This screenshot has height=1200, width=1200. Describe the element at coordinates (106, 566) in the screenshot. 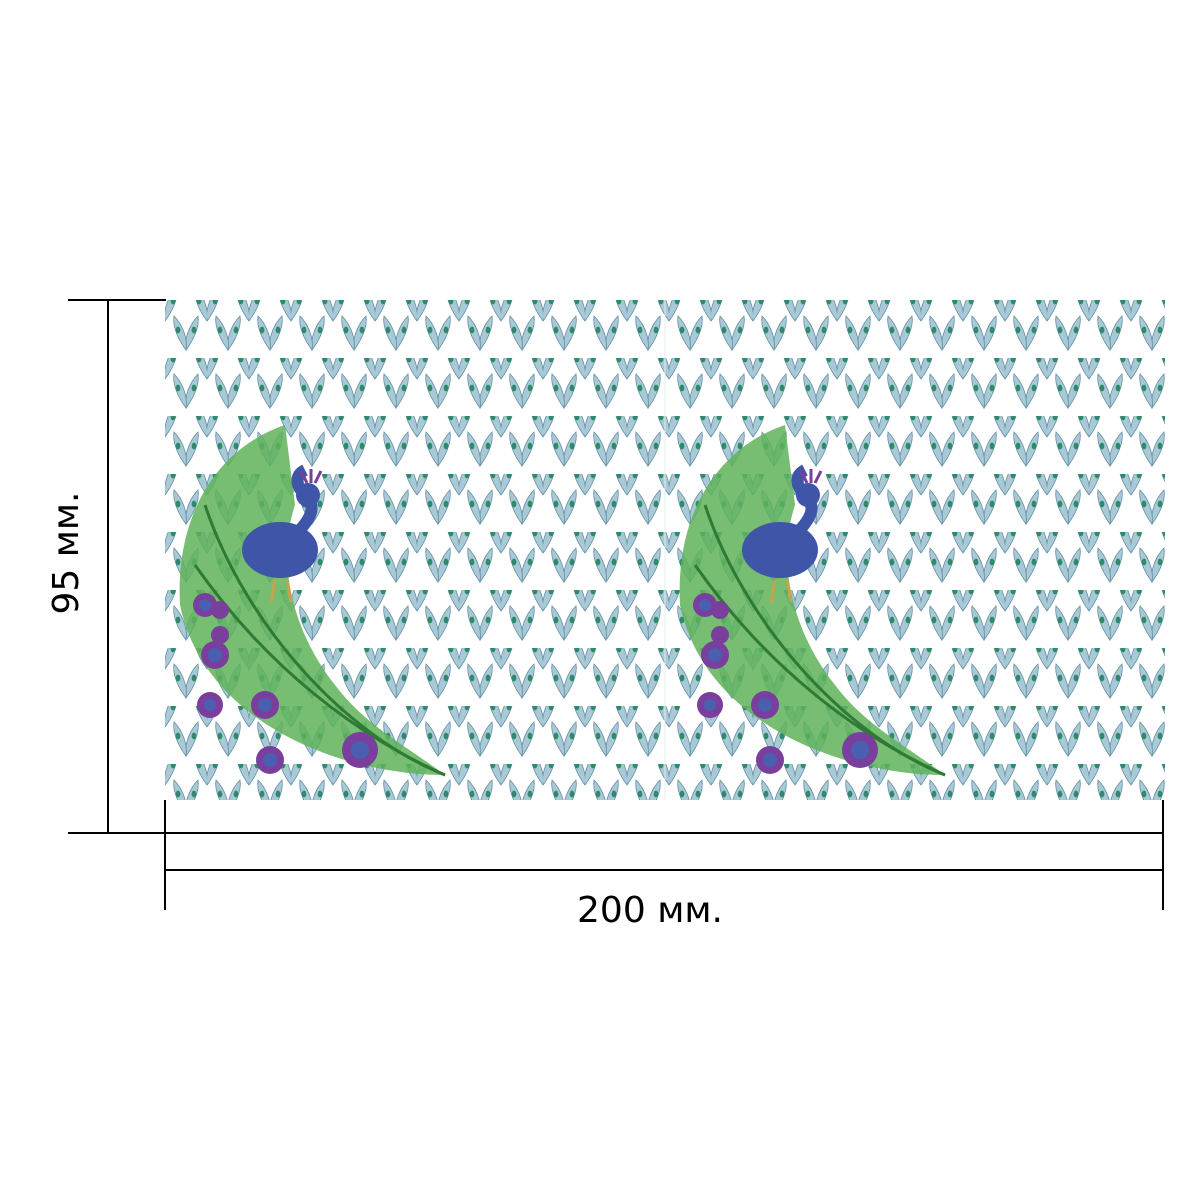

I see `height-dimension: 95 мм.` at that location.